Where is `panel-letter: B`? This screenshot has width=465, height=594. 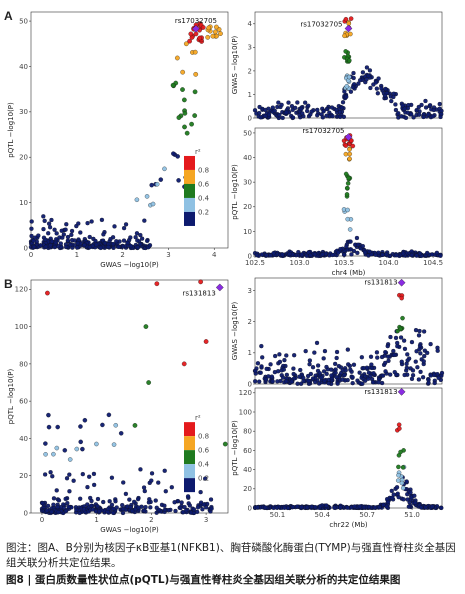 panel-letter: B is located at coordinates (8, 284).